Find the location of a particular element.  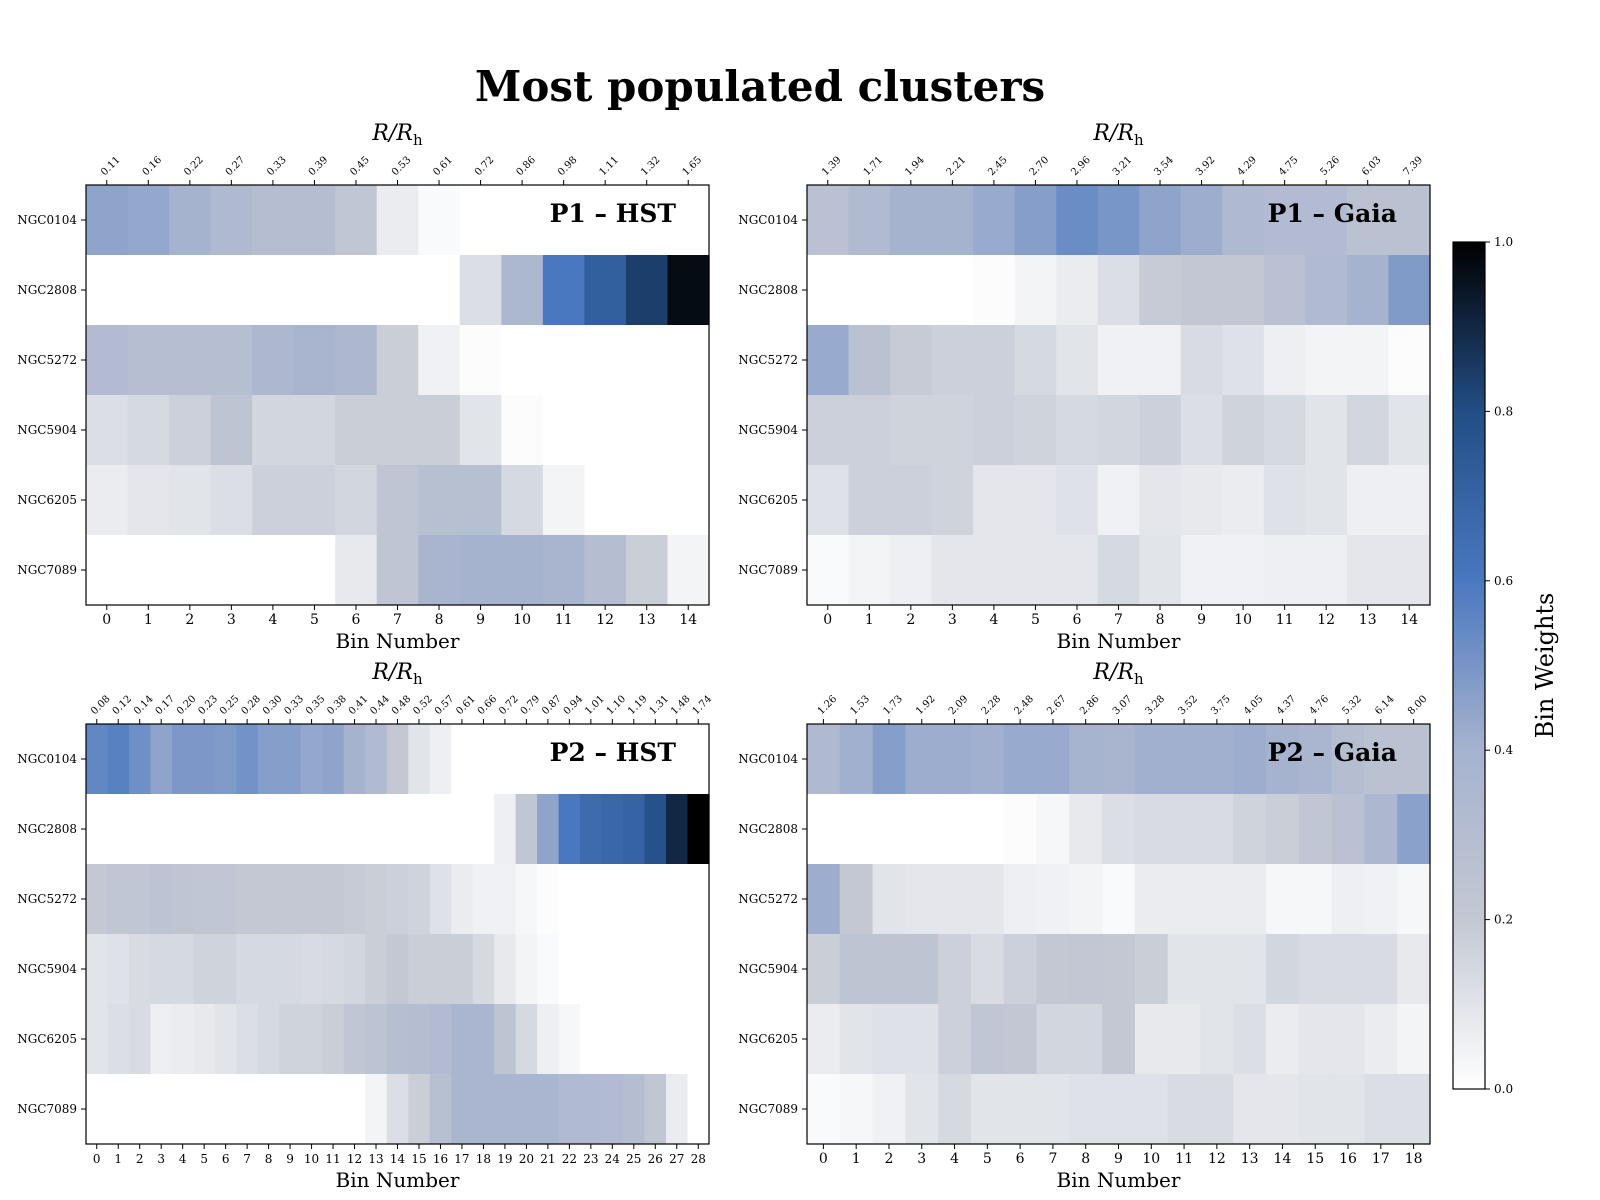

x-tick-label: 7 is located at coordinates (1052, 1159).